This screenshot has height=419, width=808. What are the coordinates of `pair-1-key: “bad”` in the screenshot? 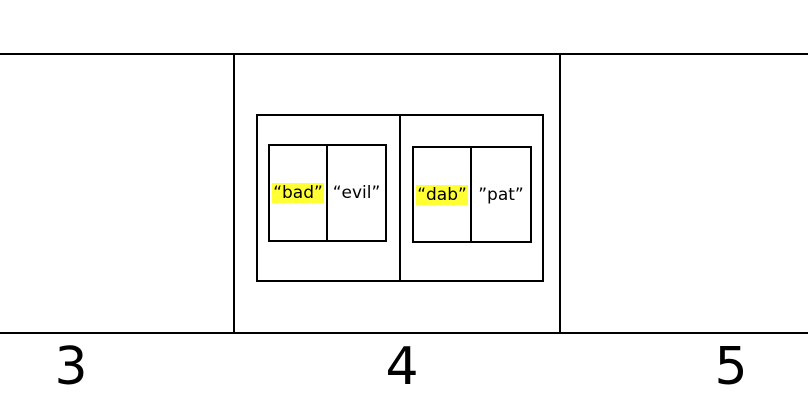 It's located at (298, 193).